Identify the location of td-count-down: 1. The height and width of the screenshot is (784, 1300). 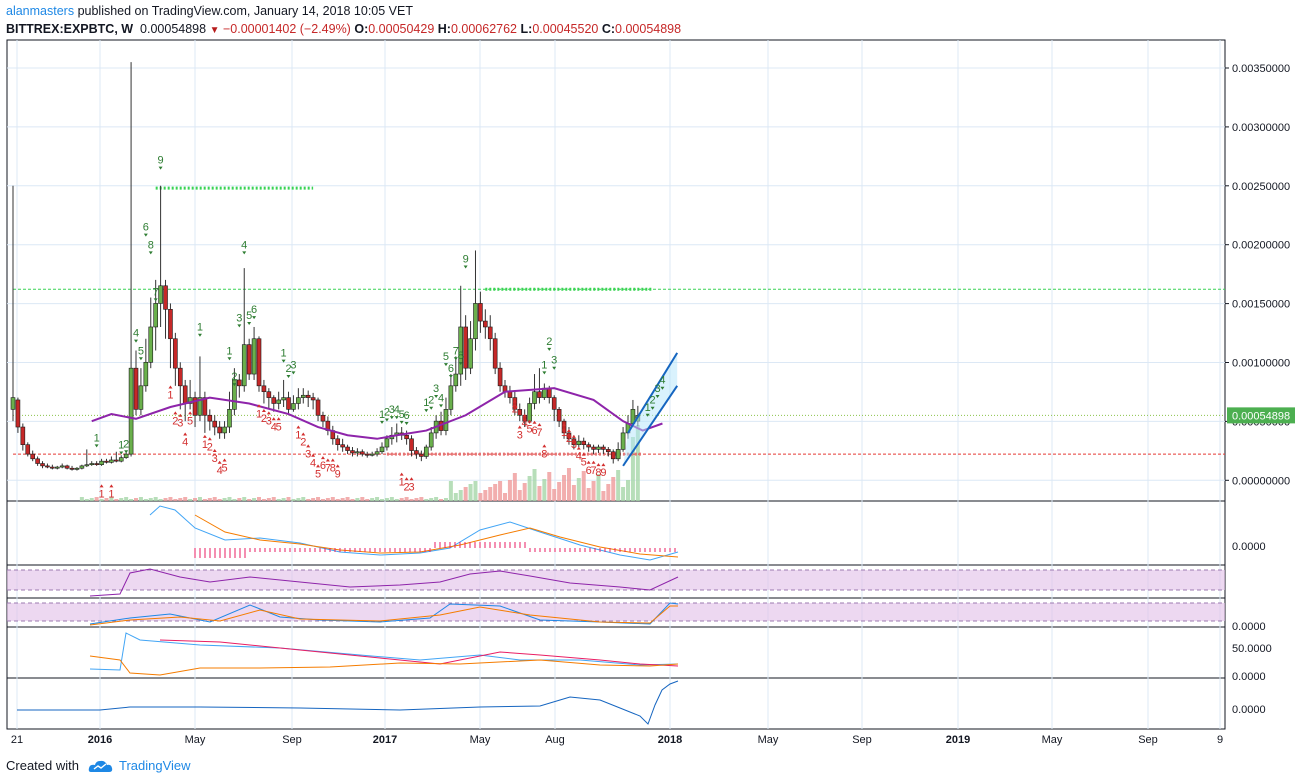
(170, 395).